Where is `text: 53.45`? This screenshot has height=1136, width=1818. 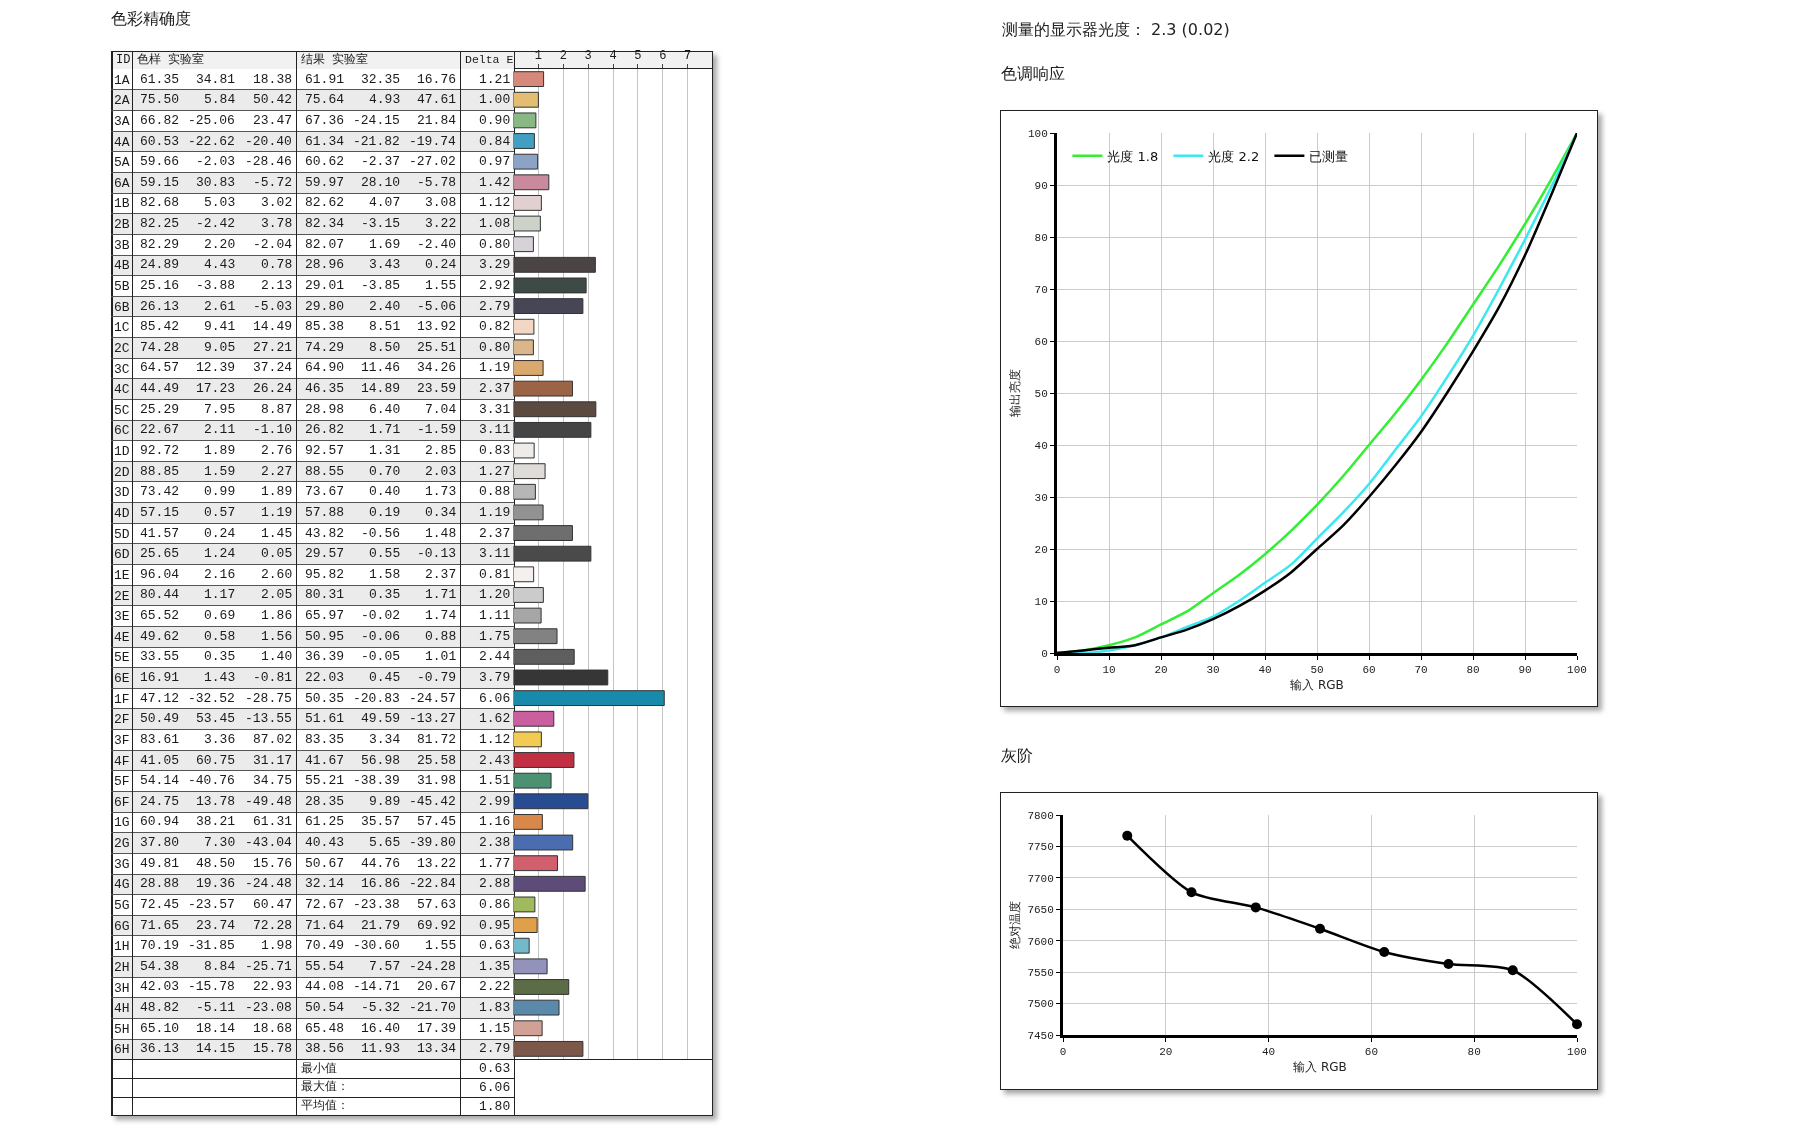
text: 53.45 is located at coordinates (216, 718).